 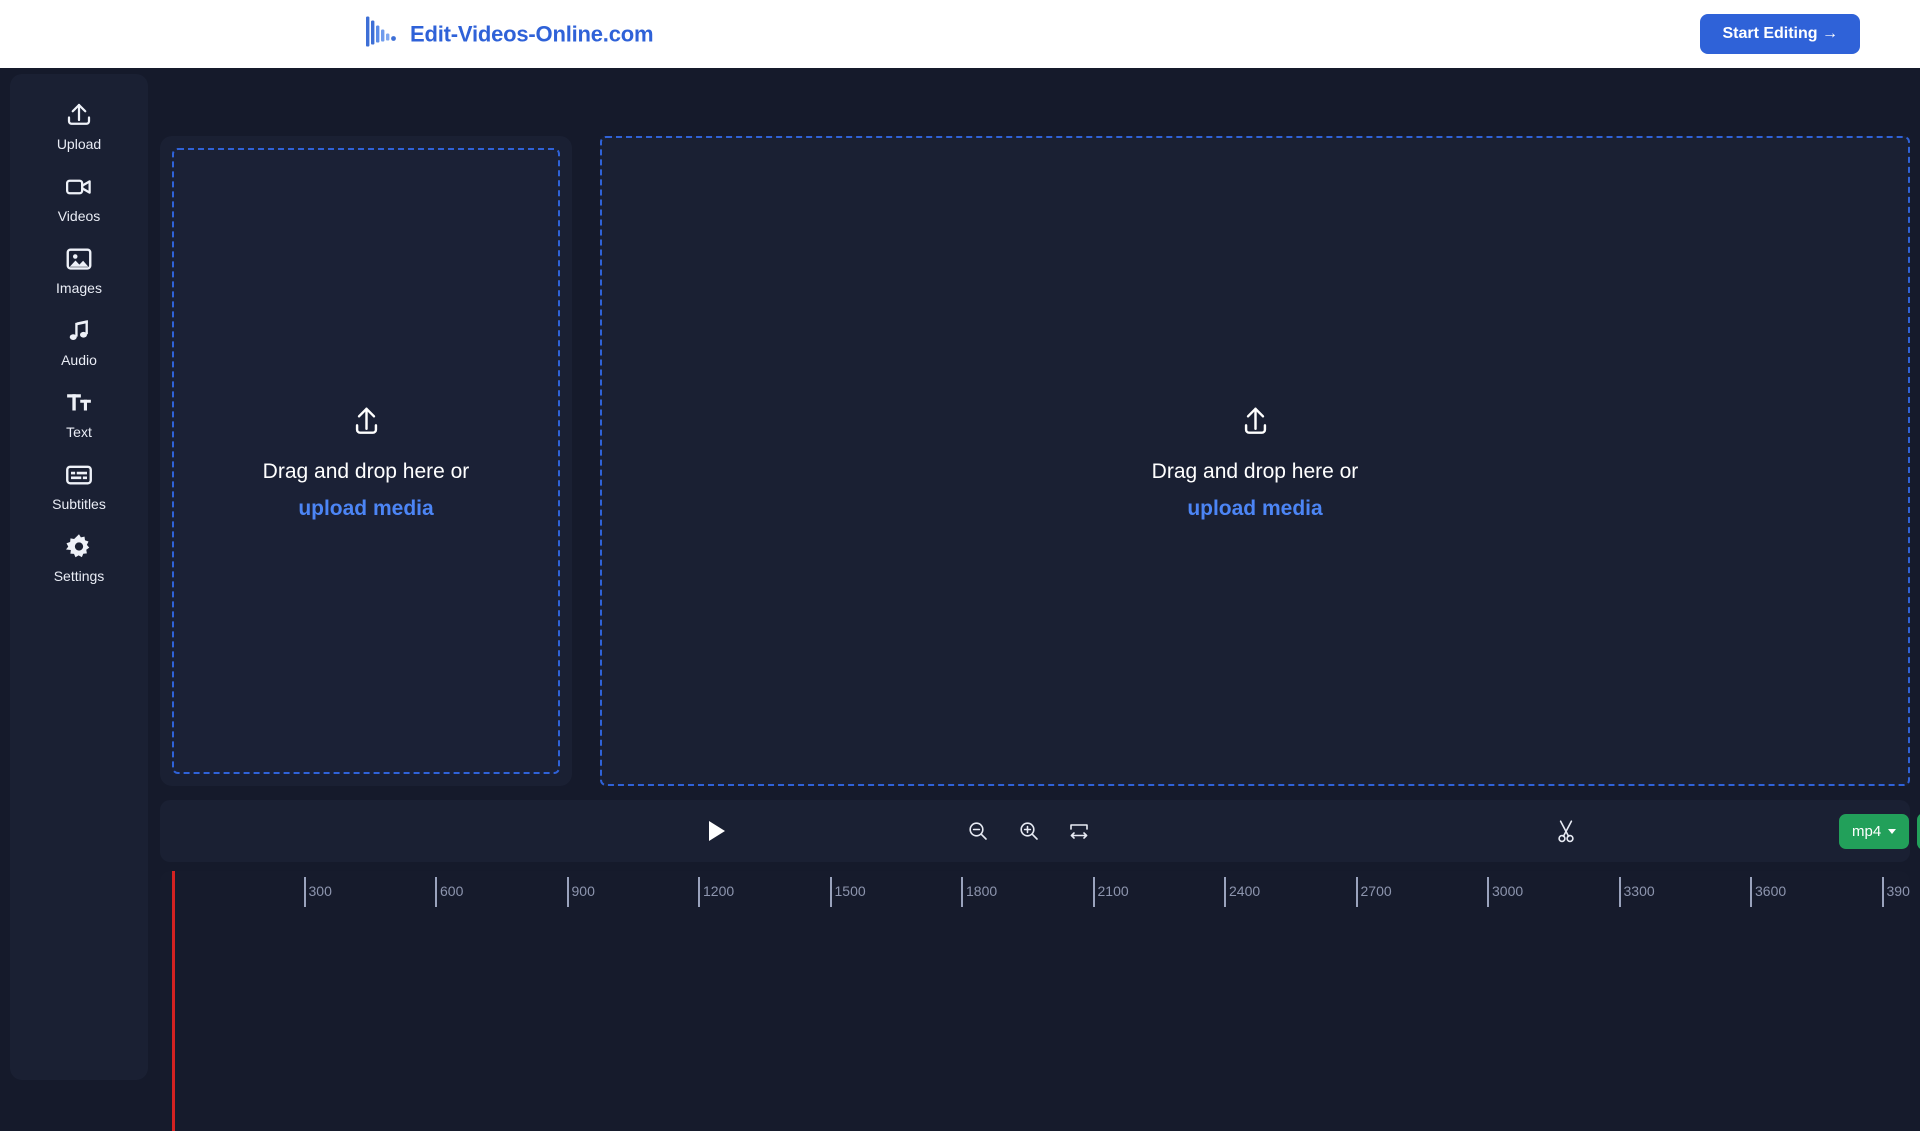 What do you see at coordinates (978, 831) in the screenshot?
I see `zoom-out-button` at bounding box center [978, 831].